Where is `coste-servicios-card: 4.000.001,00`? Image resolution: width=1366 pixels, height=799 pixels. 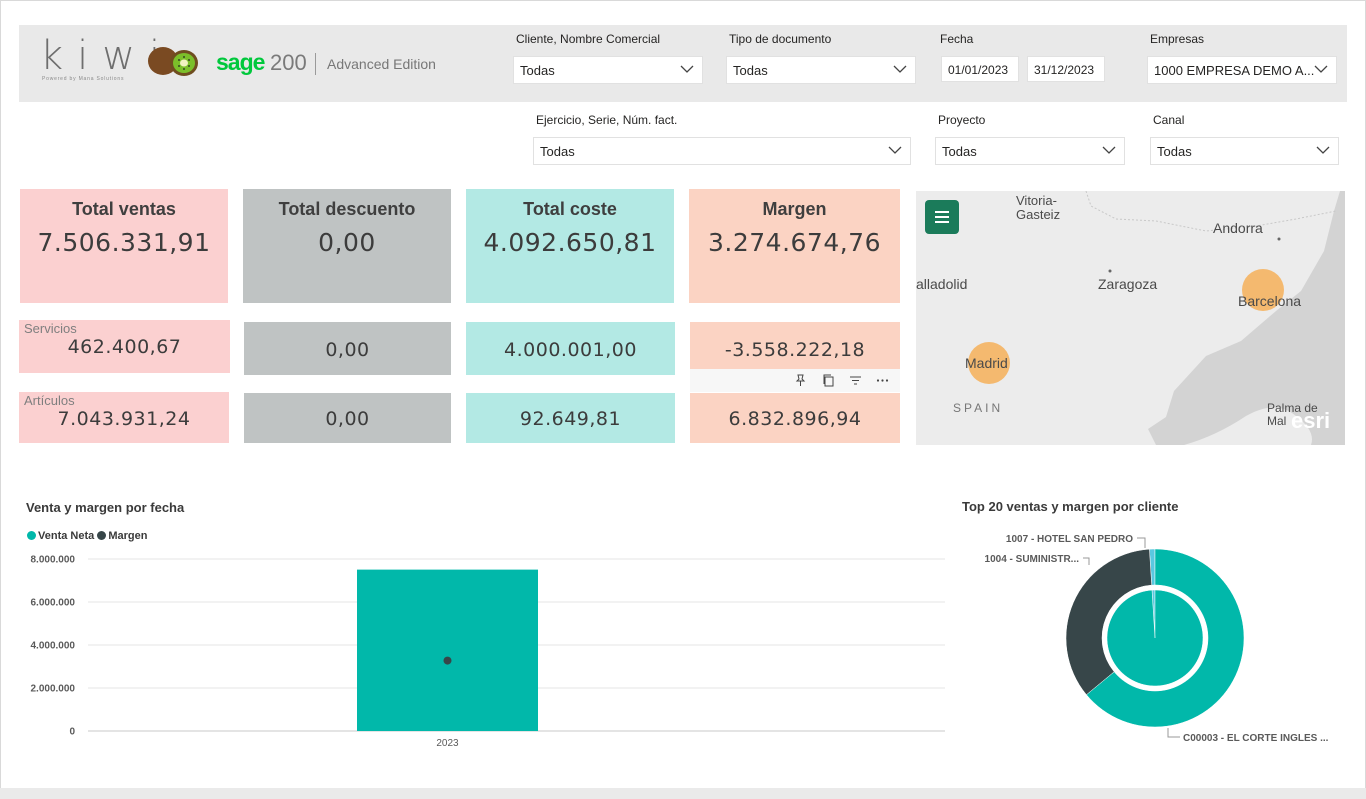
coste-servicios-card: 4.000.001,00 is located at coordinates (570, 348).